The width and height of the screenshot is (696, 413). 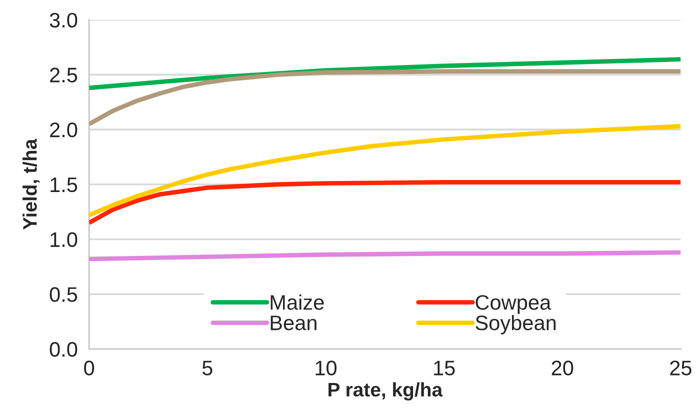 I want to click on legend-label: Cowpea, so click(x=514, y=304).